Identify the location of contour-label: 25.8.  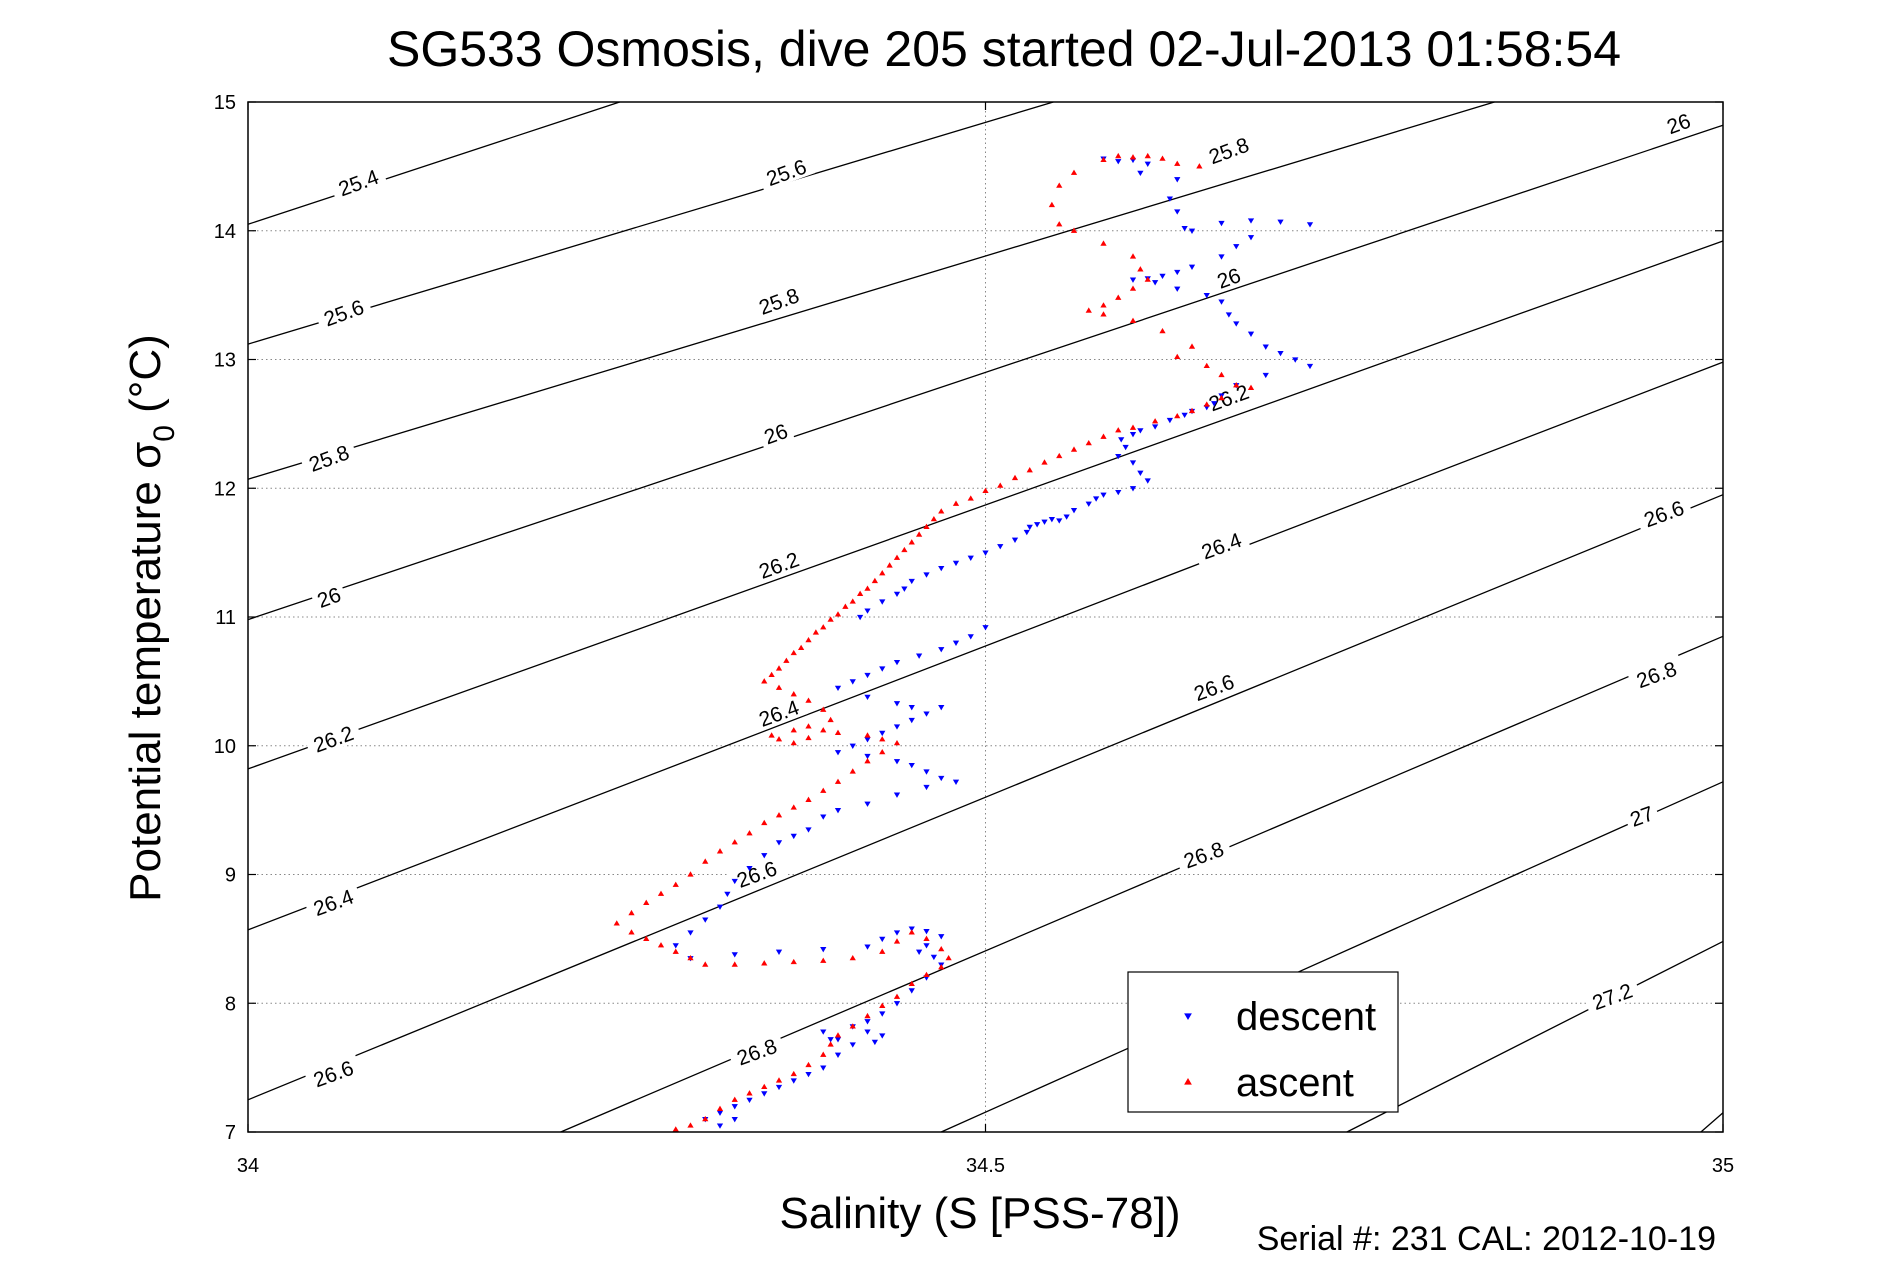
(328, 457).